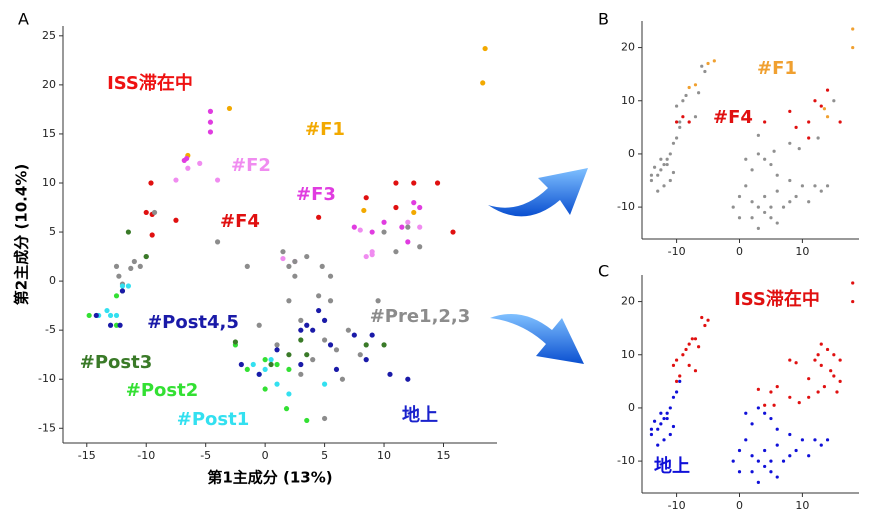  What do you see at coordinates (269, 478) in the screenshot?
I see `x-axis-label: 第1主成分 (13%)` at bounding box center [269, 478].